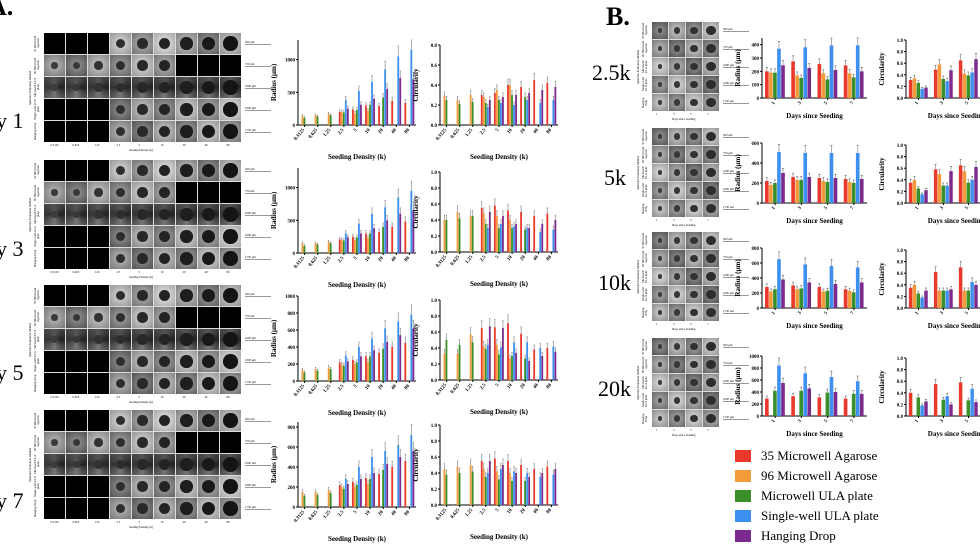 Image resolution: width=980 pixels, height=551 pixels. What do you see at coordinates (736, 417) in the screenshot?
I see `scale-bar: 1750 µm` at bounding box center [736, 417].